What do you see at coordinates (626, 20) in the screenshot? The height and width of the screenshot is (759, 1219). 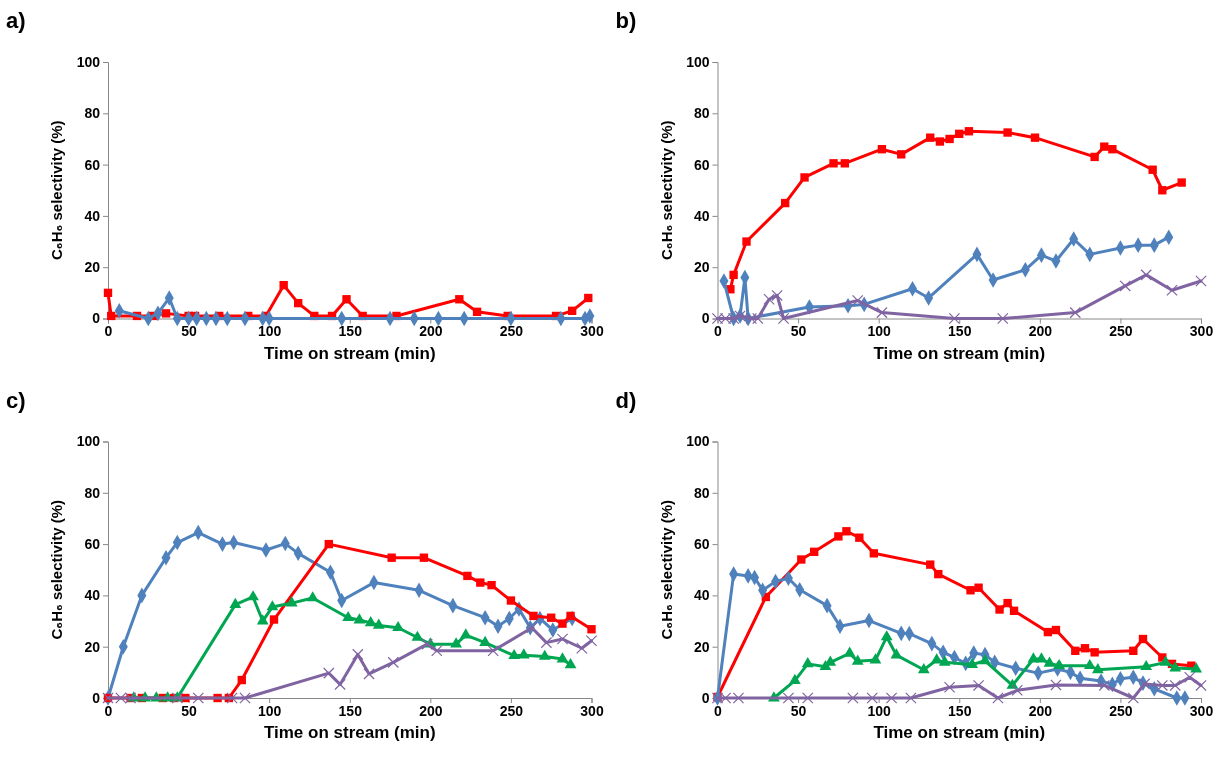 I see `chart-title: b)` at bounding box center [626, 20].